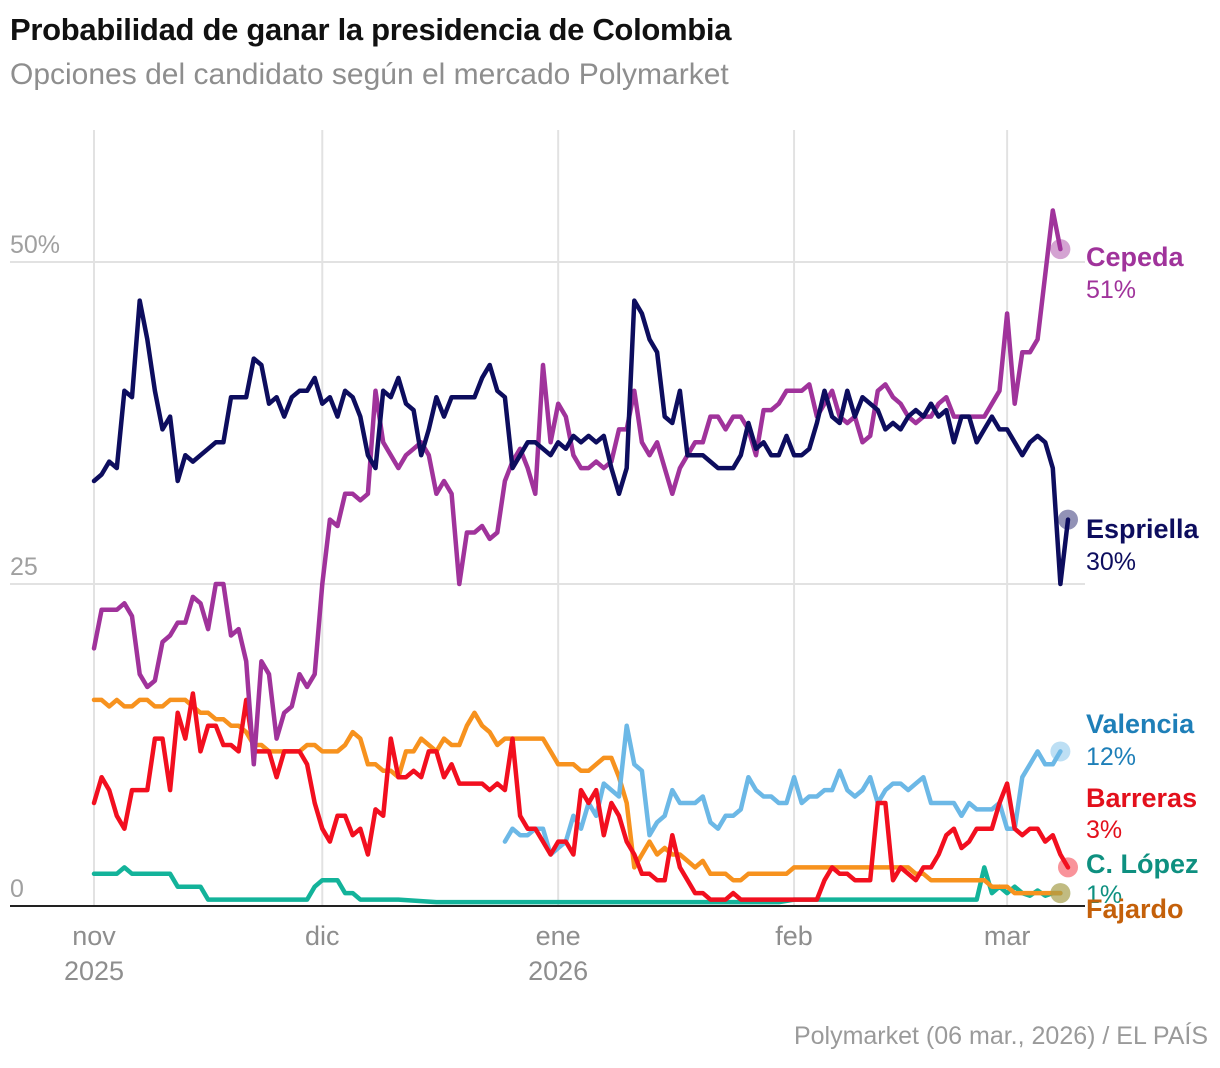  I want to click on x-tick-sublabel: 2025, so click(94, 971).